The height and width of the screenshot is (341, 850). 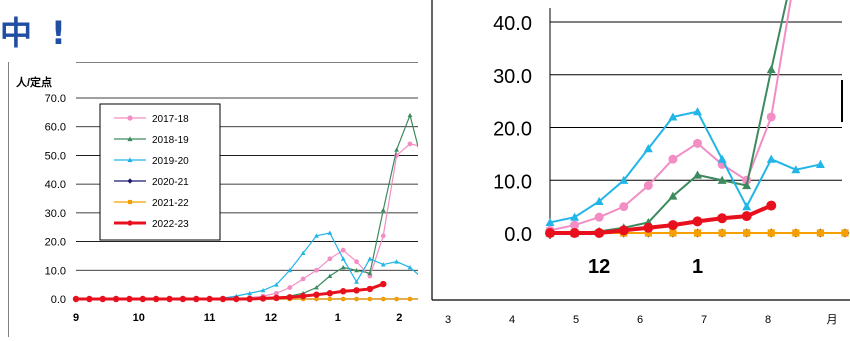 What do you see at coordinates (832, 320) in the screenshot?
I see `bottom-axis-fragment: 月` at bounding box center [832, 320].